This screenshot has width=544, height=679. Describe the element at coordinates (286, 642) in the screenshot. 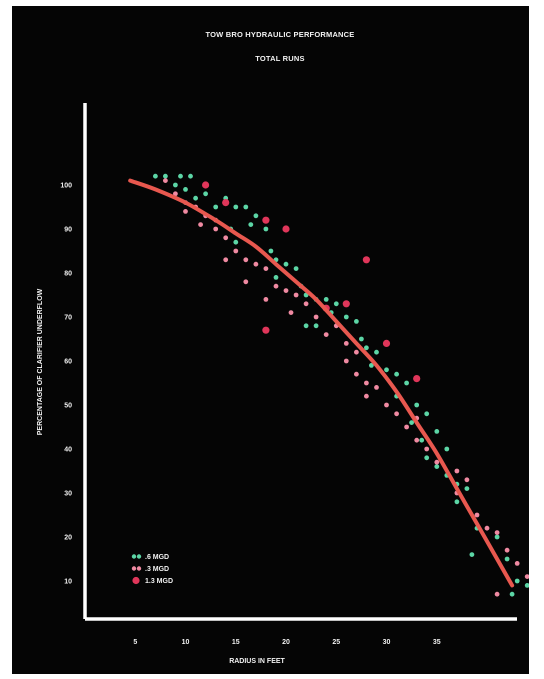

I see `x-tick-label: 20` at that location.